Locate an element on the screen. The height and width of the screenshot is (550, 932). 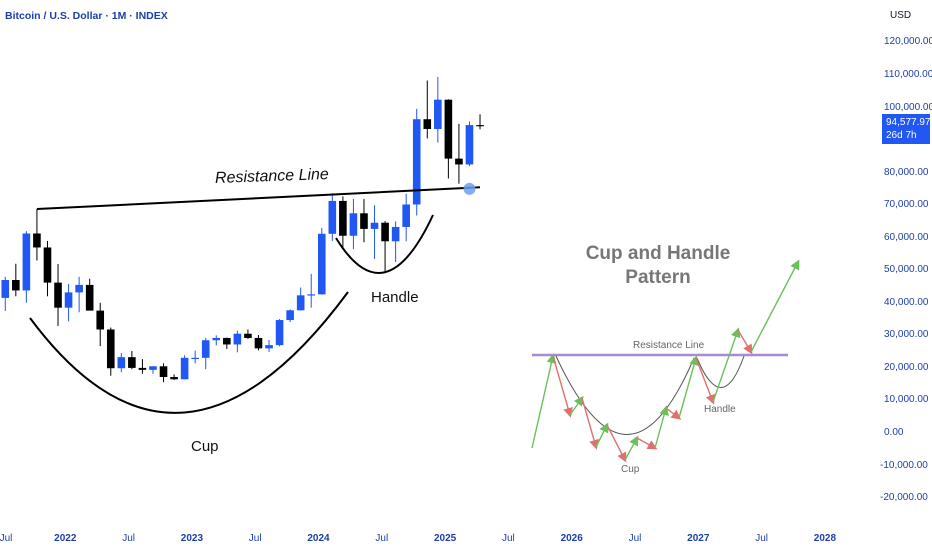
x-tick-label: 2024 is located at coordinates (318, 538).